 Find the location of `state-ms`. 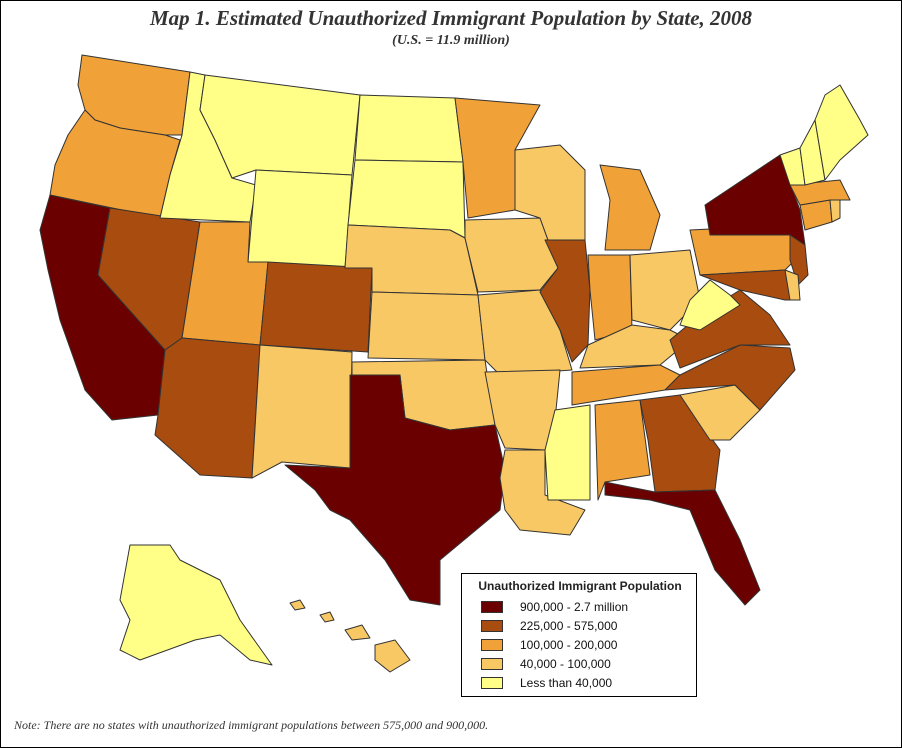

state-ms is located at coordinates (567, 452).